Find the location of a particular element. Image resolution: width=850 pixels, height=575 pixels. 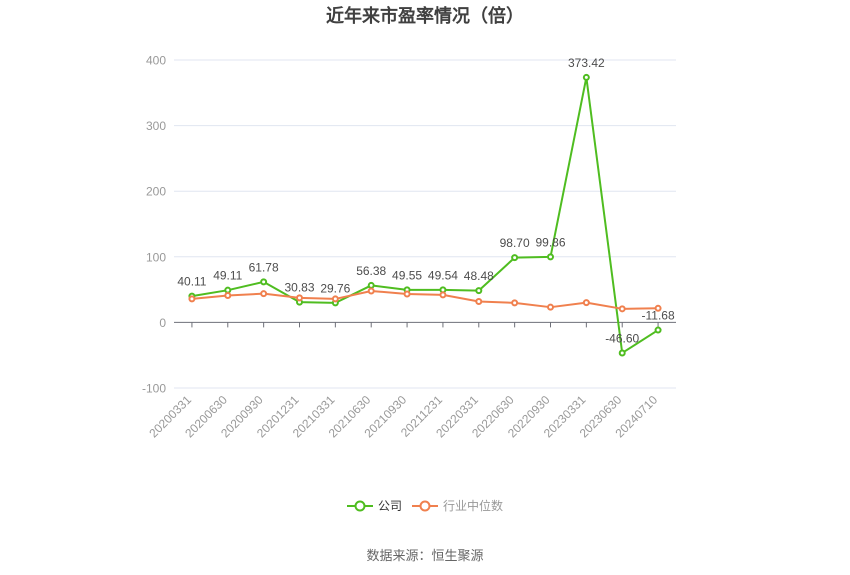

legend-label-industry-median: 行业中位数 is located at coordinates (473, 506).